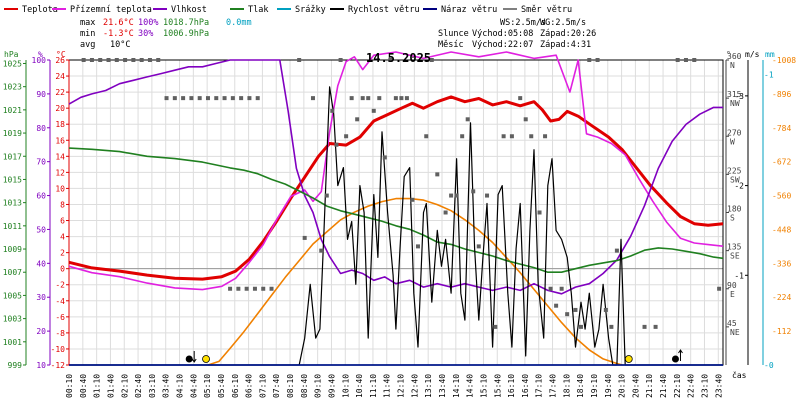 The width and height of the screenshot is (800, 400). I want to click on x-tick-label: 07:10, so click(262, 386).